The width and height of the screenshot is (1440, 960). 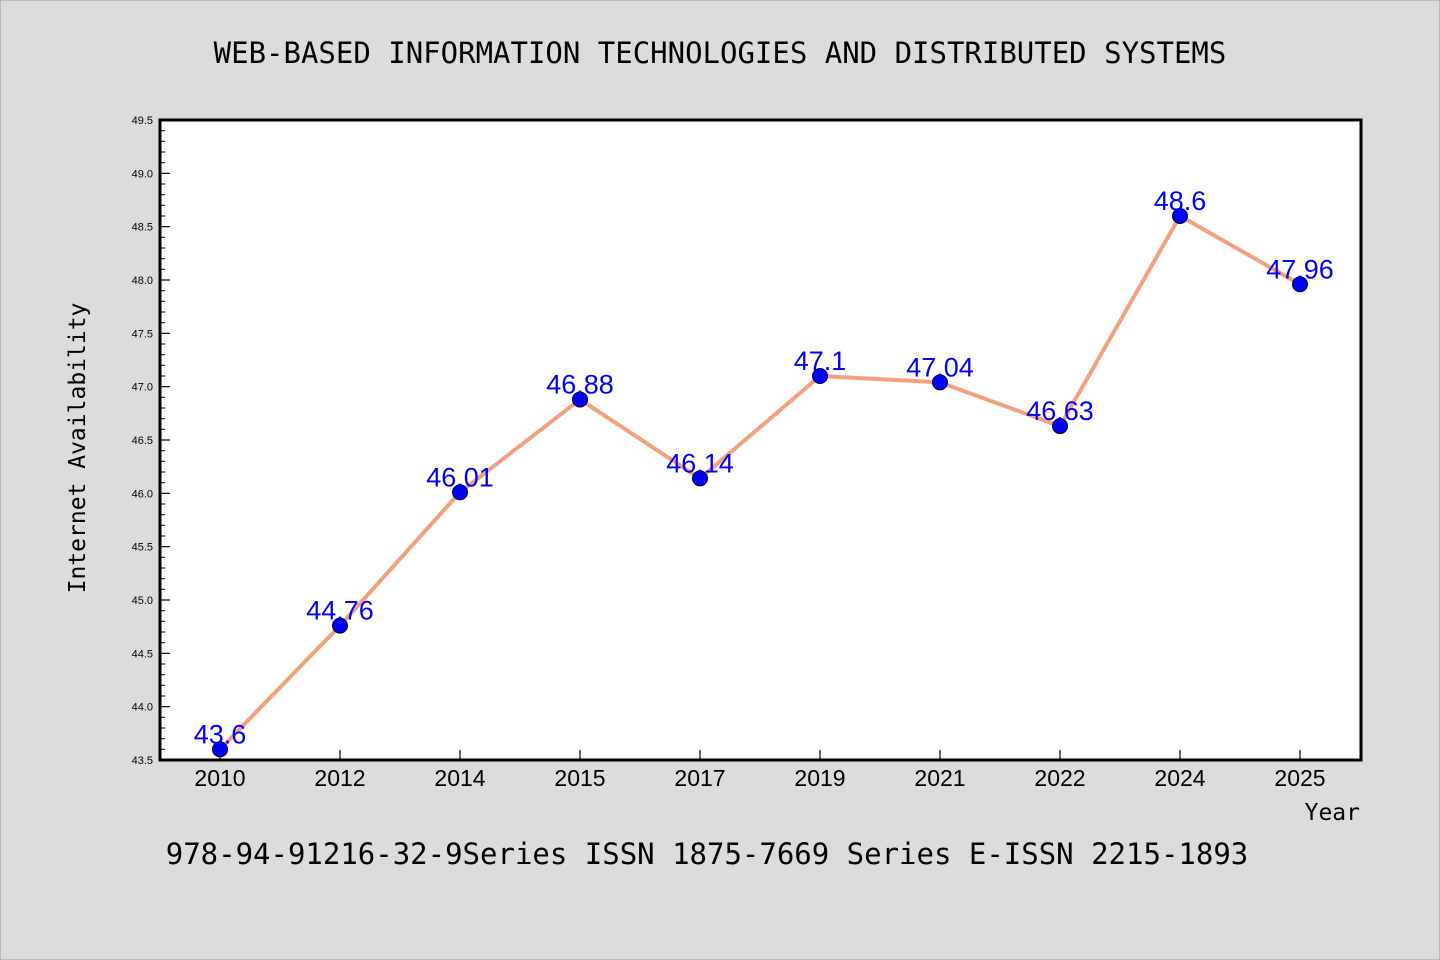 What do you see at coordinates (142, 601) in the screenshot?
I see `y-tick-label: 45.0` at bounding box center [142, 601].